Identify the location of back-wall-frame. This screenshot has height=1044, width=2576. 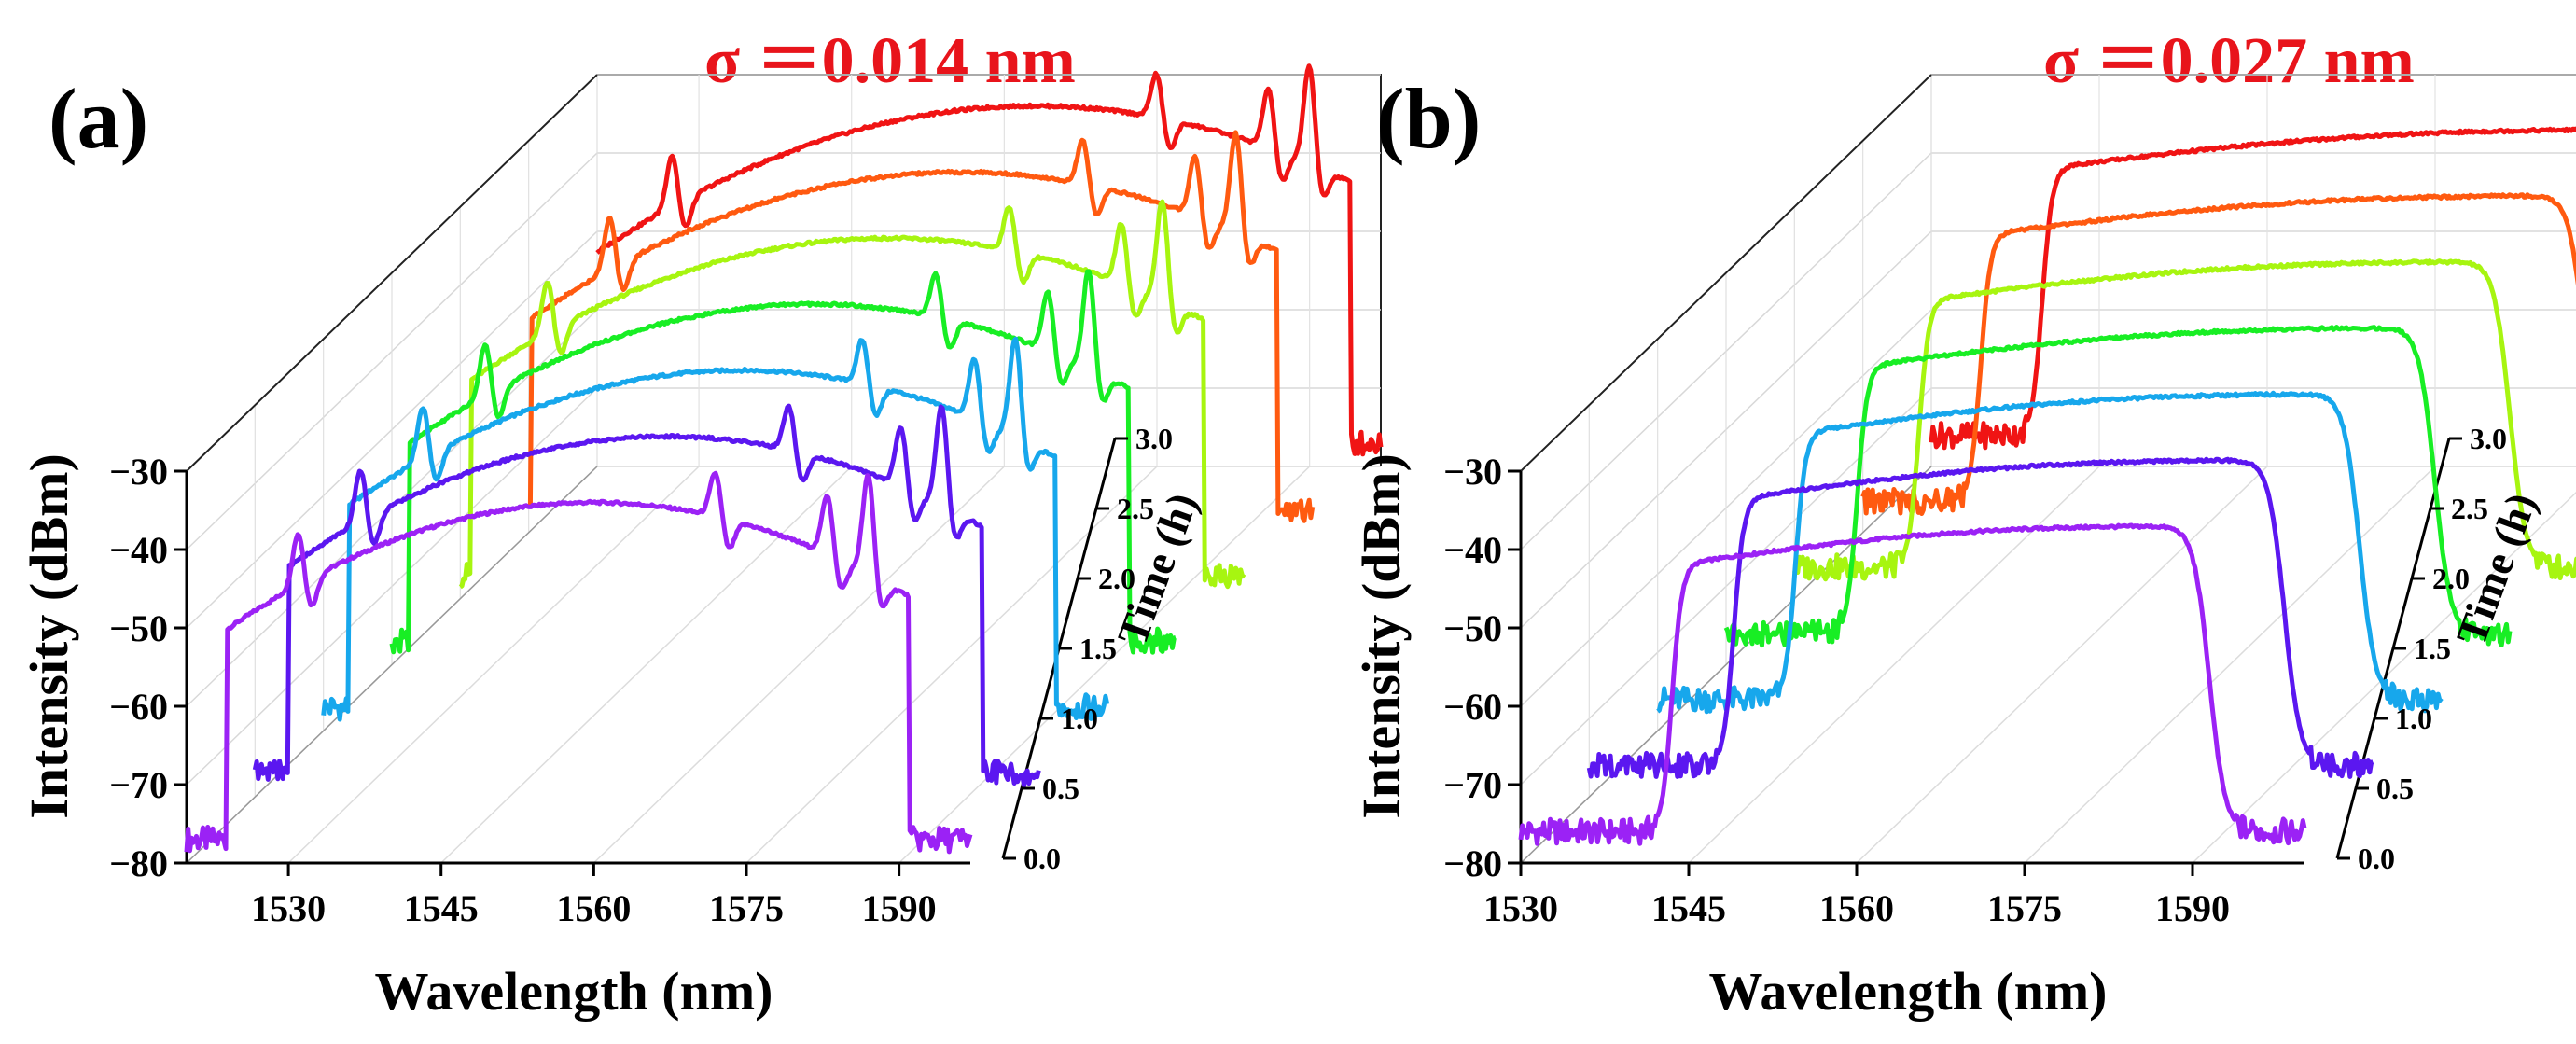
(989, 270).